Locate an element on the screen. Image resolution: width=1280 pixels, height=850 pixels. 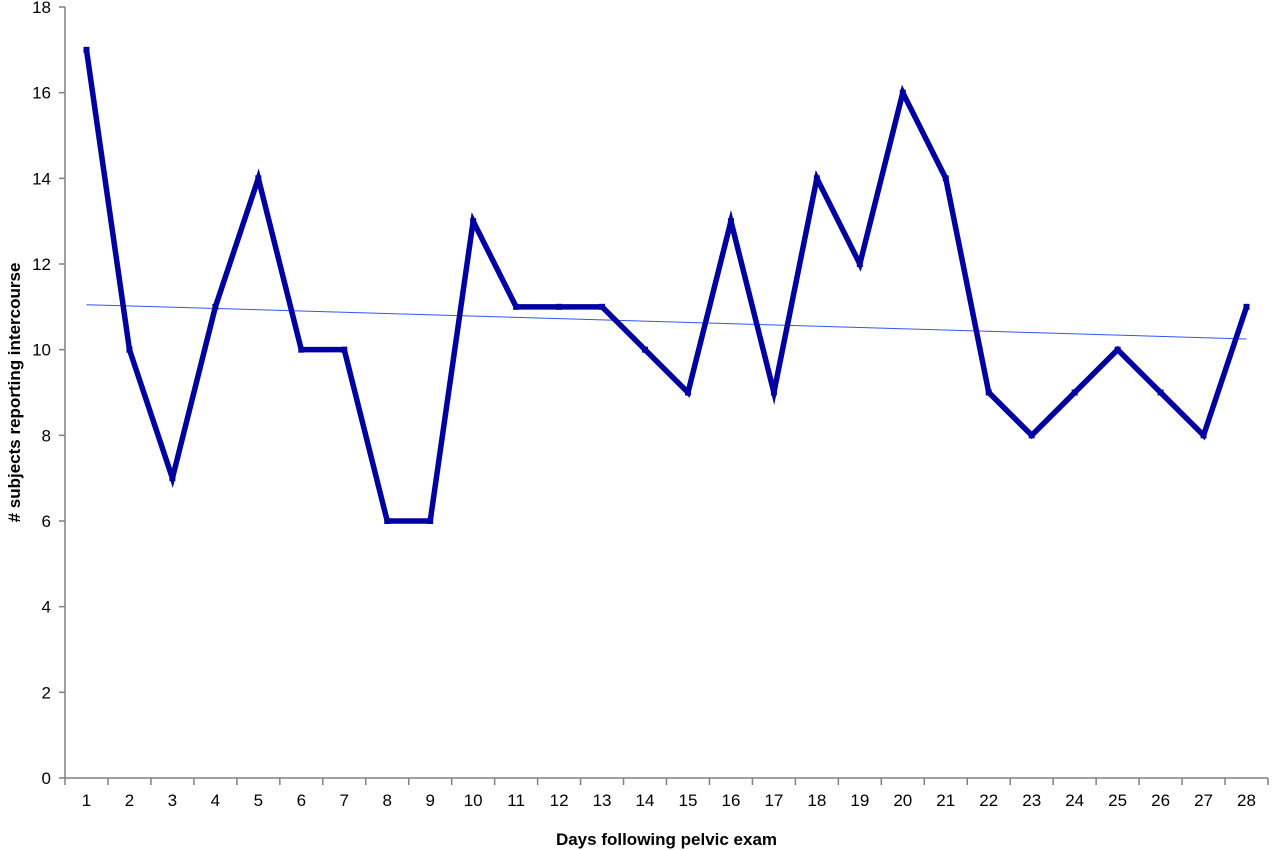
x-tick-label: 13 is located at coordinates (602, 800).